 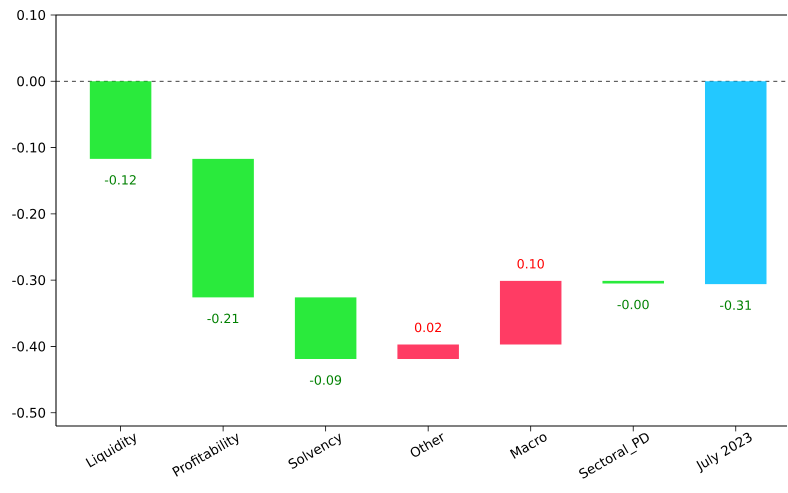 What do you see at coordinates (31, 15) in the screenshot?
I see `y-tick-label: 0.10` at bounding box center [31, 15].